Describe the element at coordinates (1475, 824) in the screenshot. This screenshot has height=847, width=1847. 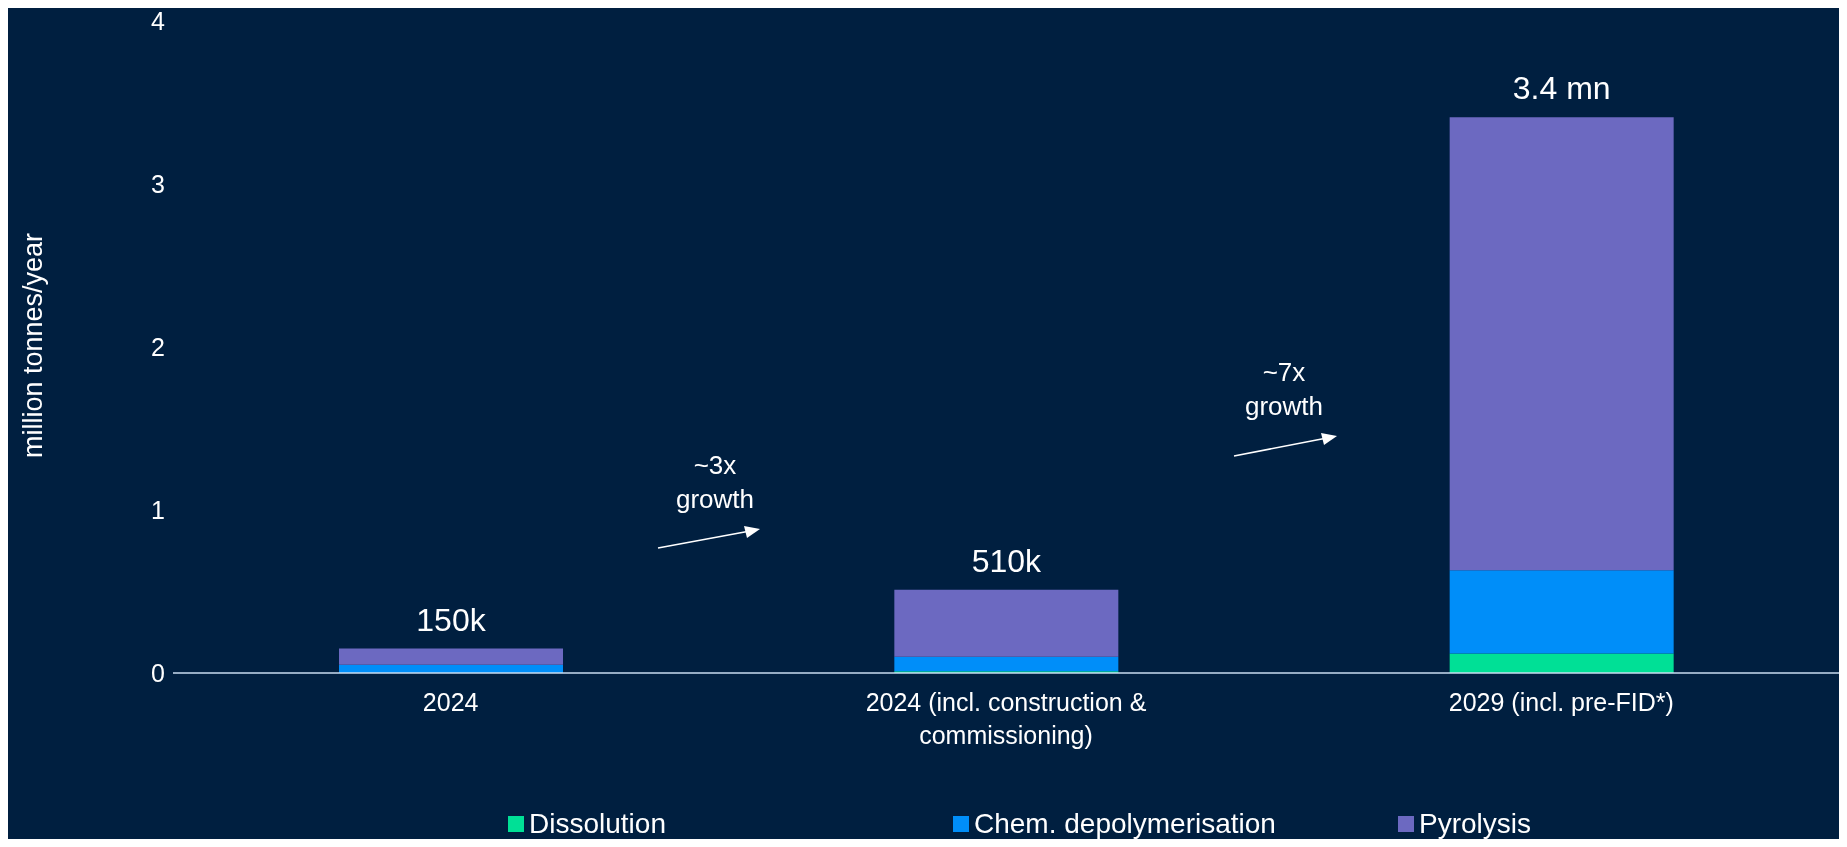
I see `legend-label: Pyrolysis` at that location.